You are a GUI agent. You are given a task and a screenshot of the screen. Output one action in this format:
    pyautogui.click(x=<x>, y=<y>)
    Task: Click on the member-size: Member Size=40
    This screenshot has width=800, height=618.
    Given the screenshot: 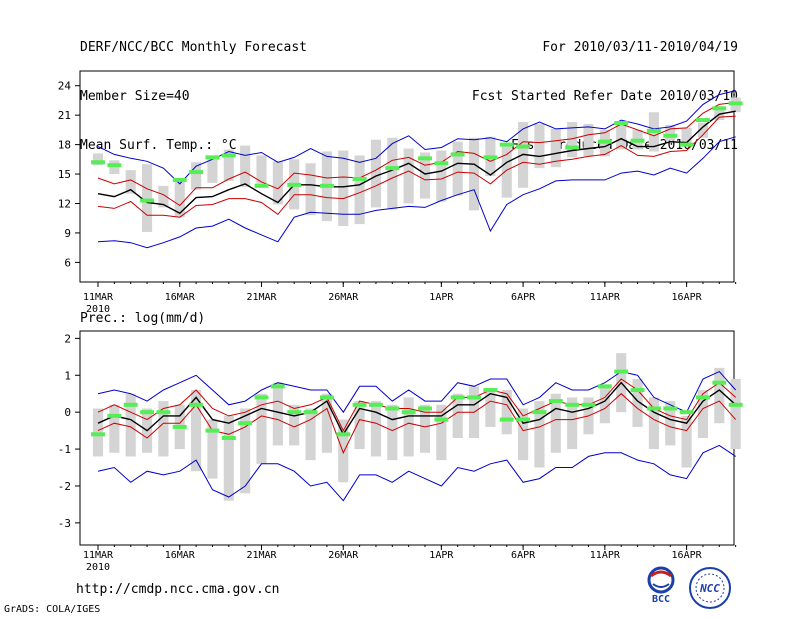 What is the action you would take?
    pyautogui.click(x=135, y=96)
    